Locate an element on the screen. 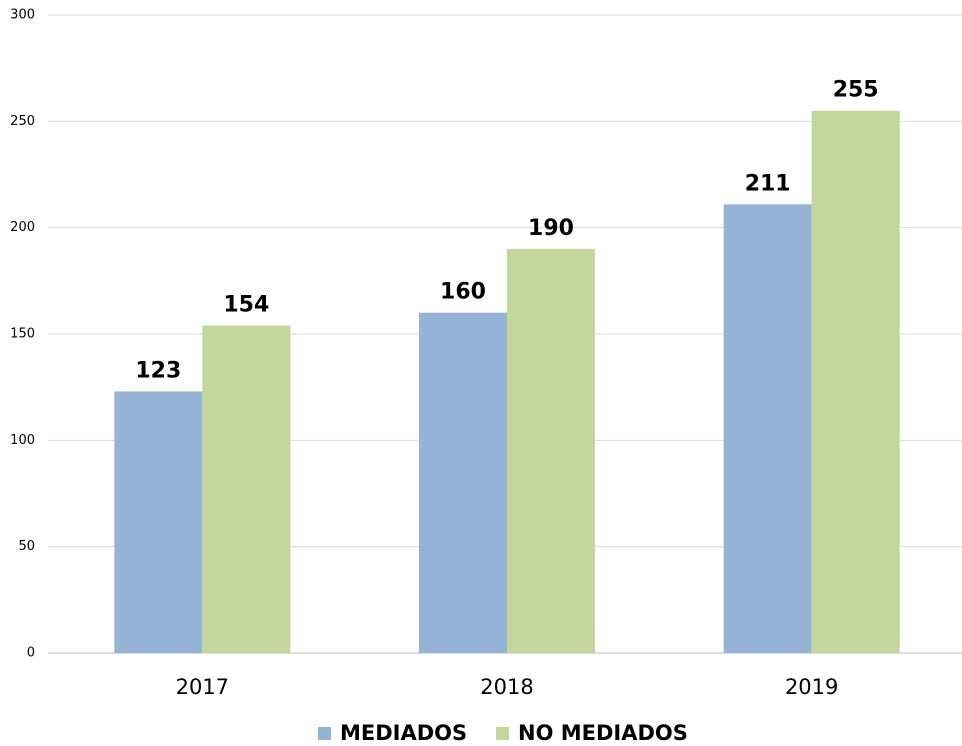 The image size is (962, 746). x-tick-label: 2018 is located at coordinates (506, 687).